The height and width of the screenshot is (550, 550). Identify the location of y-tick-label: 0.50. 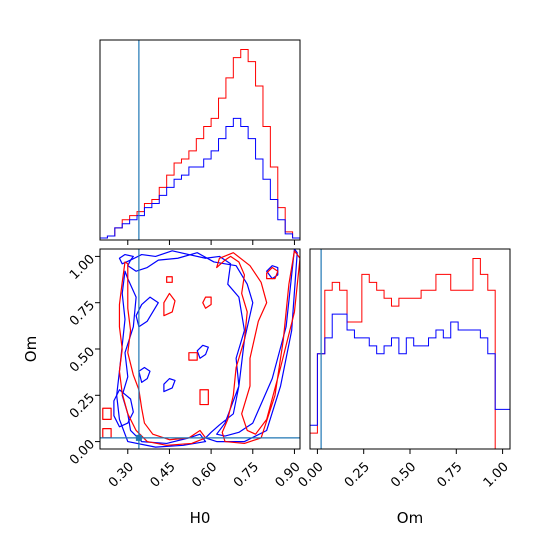
(82, 359).